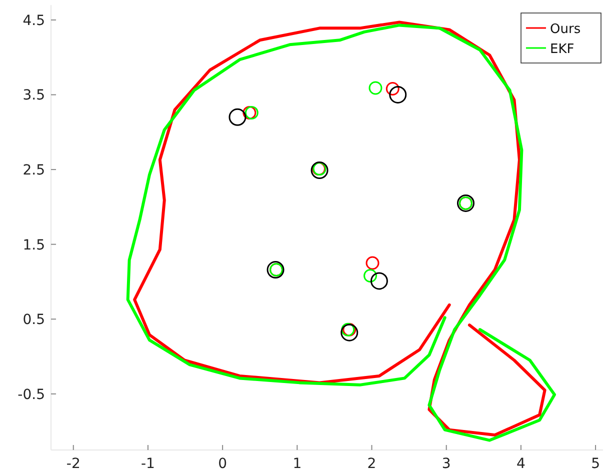  What do you see at coordinates (33, 170) in the screenshot?
I see `y-tick-label: 2.5` at bounding box center [33, 170].